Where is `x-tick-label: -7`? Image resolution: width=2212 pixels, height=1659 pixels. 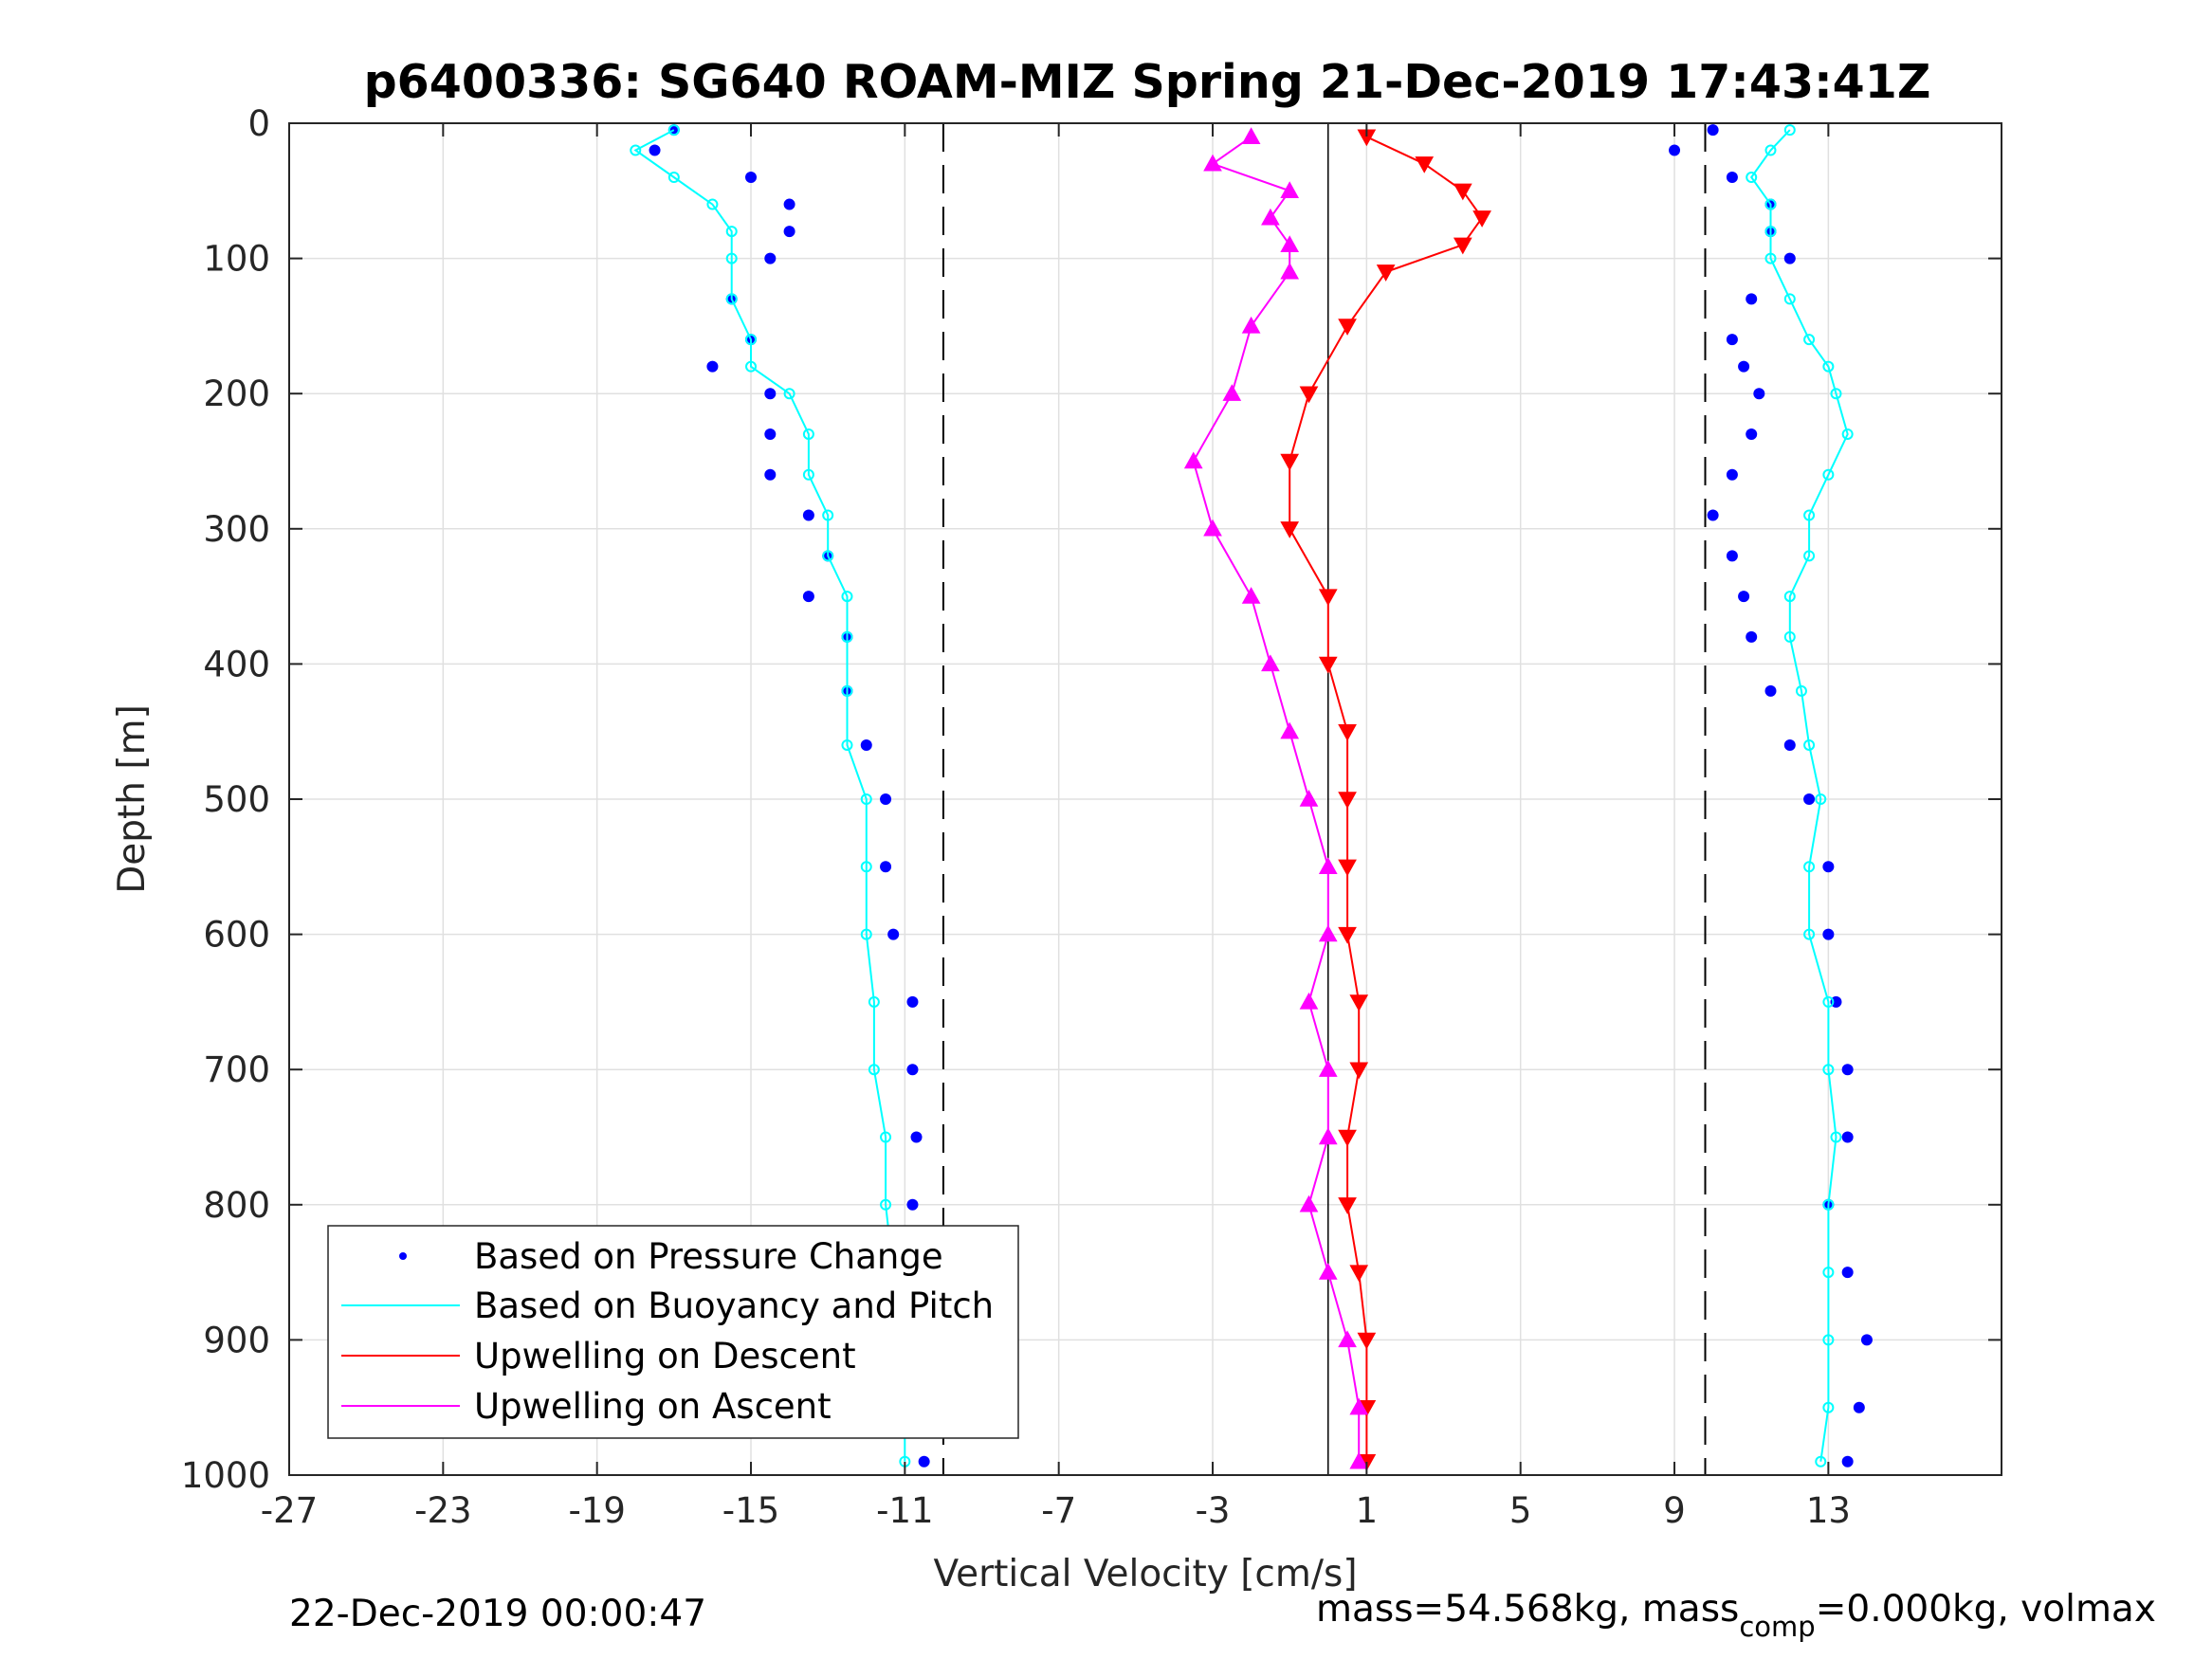 x-tick-label: -7 is located at coordinates (1058, 1510).